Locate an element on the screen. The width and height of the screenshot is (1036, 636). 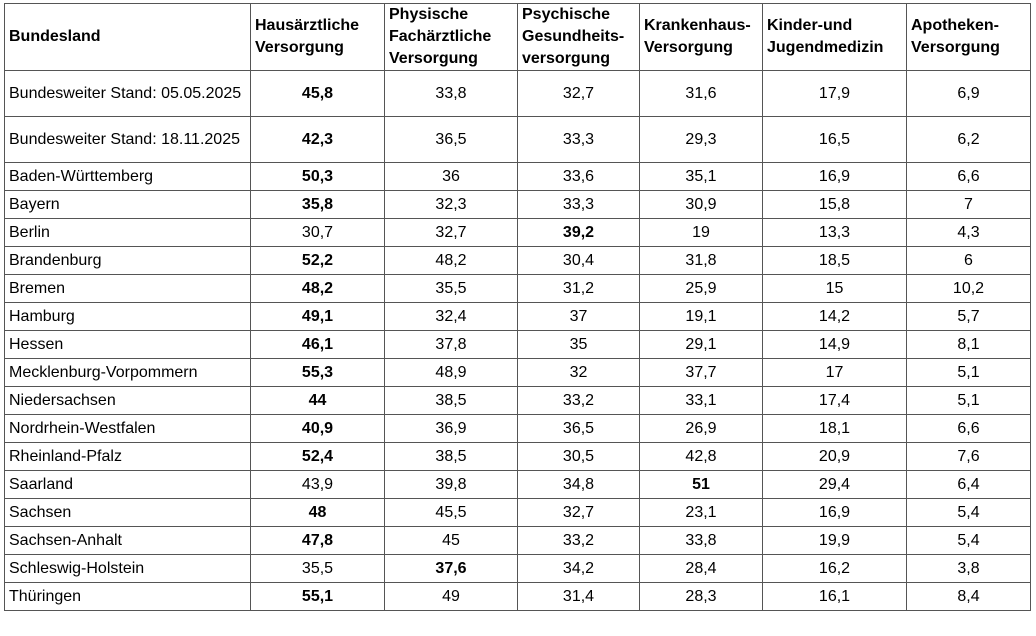
value-cell: 6,4 is located at coordinates (968, 484).